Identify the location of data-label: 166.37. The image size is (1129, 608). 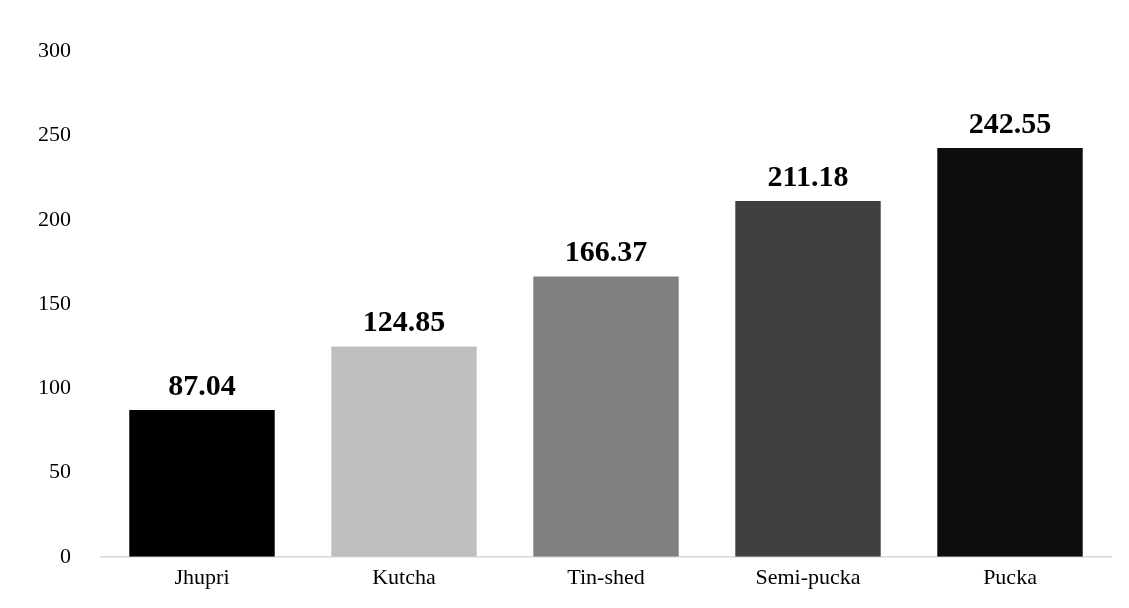
(606, 251).